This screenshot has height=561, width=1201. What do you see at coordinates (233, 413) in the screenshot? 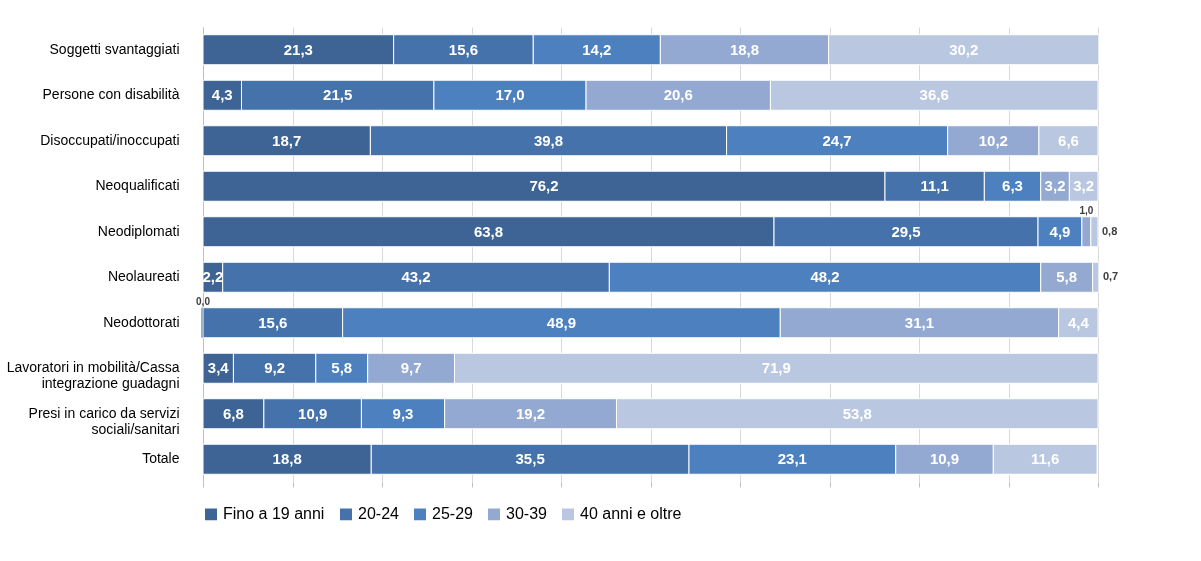
I see `data-label: 6,8` at bounding box center [233, 413].